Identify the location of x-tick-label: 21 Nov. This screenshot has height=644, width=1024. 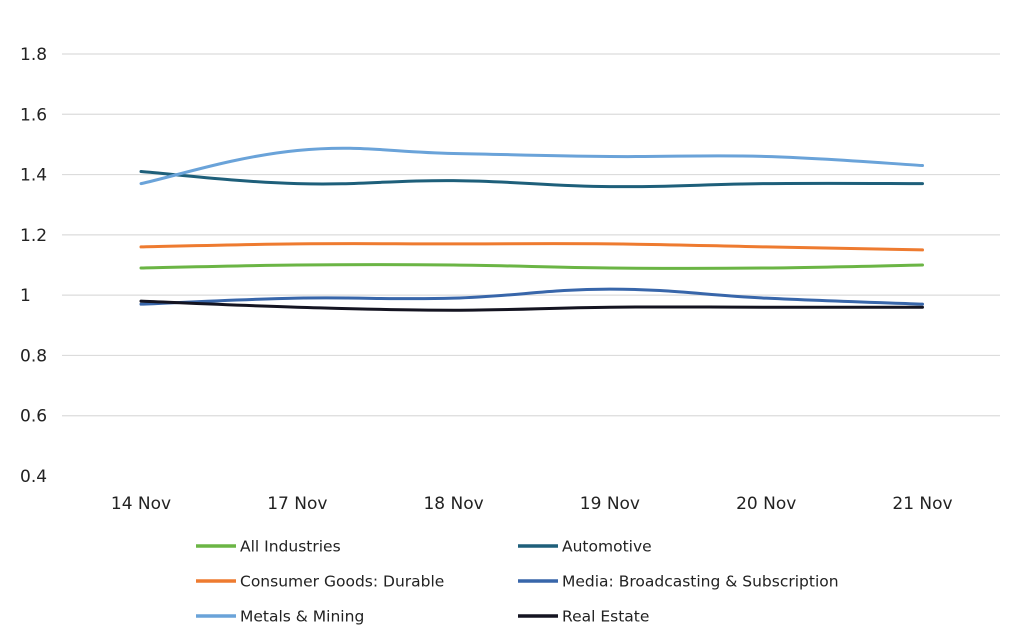
(922, 504).